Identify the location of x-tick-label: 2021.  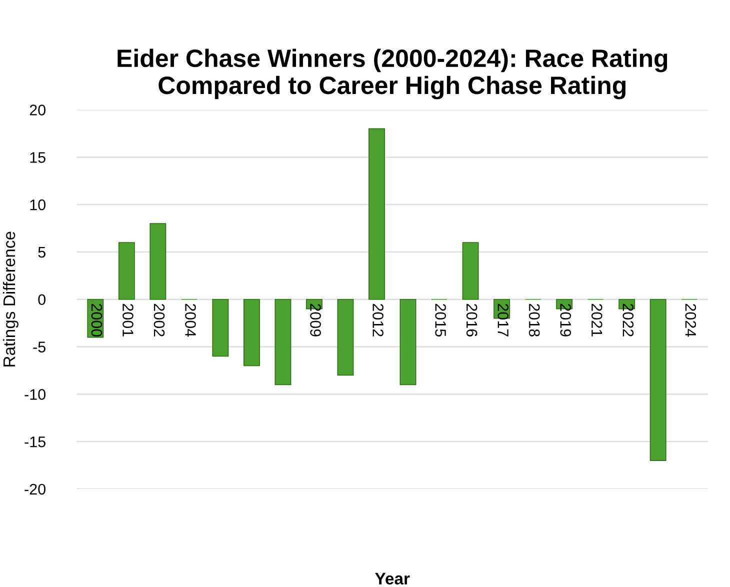
(596, 320).